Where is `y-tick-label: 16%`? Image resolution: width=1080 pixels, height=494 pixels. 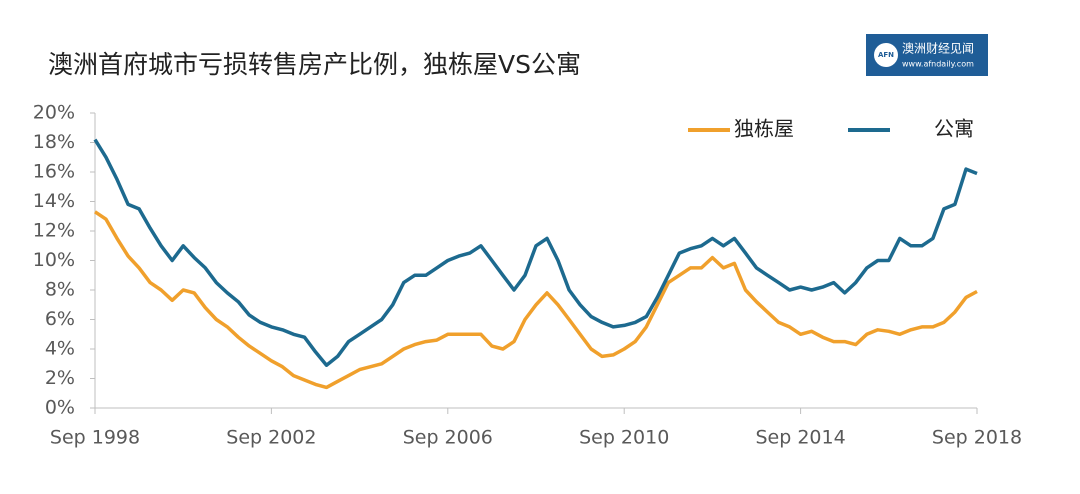
y-tick-label: 16% is located at coordinates (54, 172).